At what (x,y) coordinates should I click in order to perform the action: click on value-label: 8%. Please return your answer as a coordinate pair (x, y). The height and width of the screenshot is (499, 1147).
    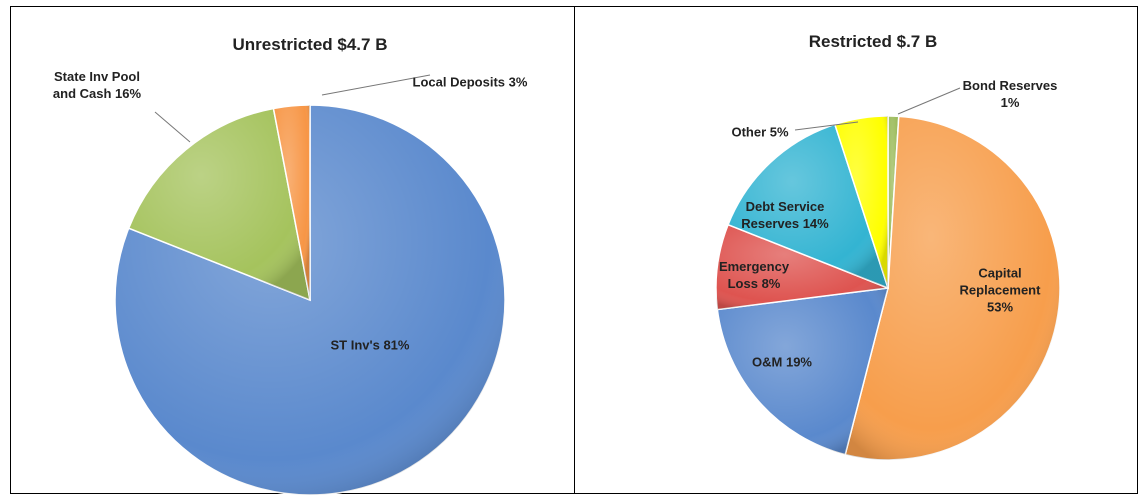
    Looking at the image, I should click on (771, 283).